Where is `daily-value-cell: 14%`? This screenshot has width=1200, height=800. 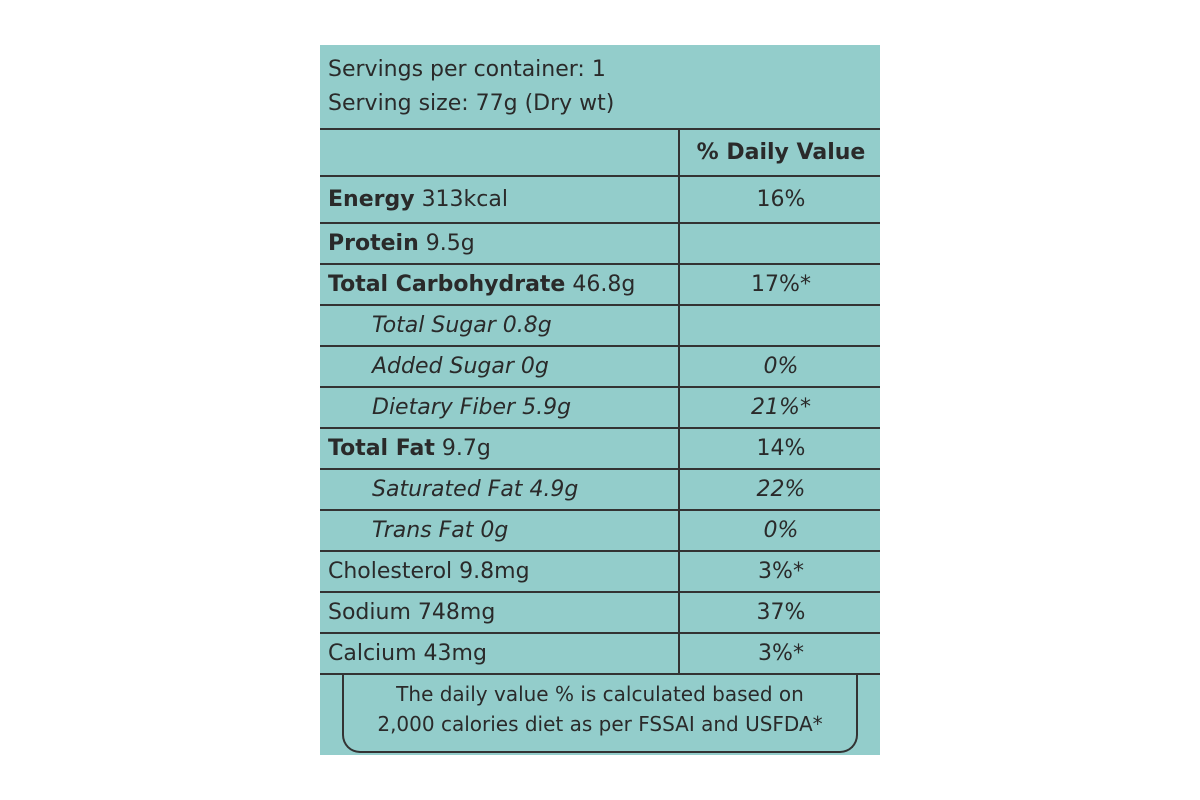
daily-value-cell: 14% is located at coordinates (780, 448).